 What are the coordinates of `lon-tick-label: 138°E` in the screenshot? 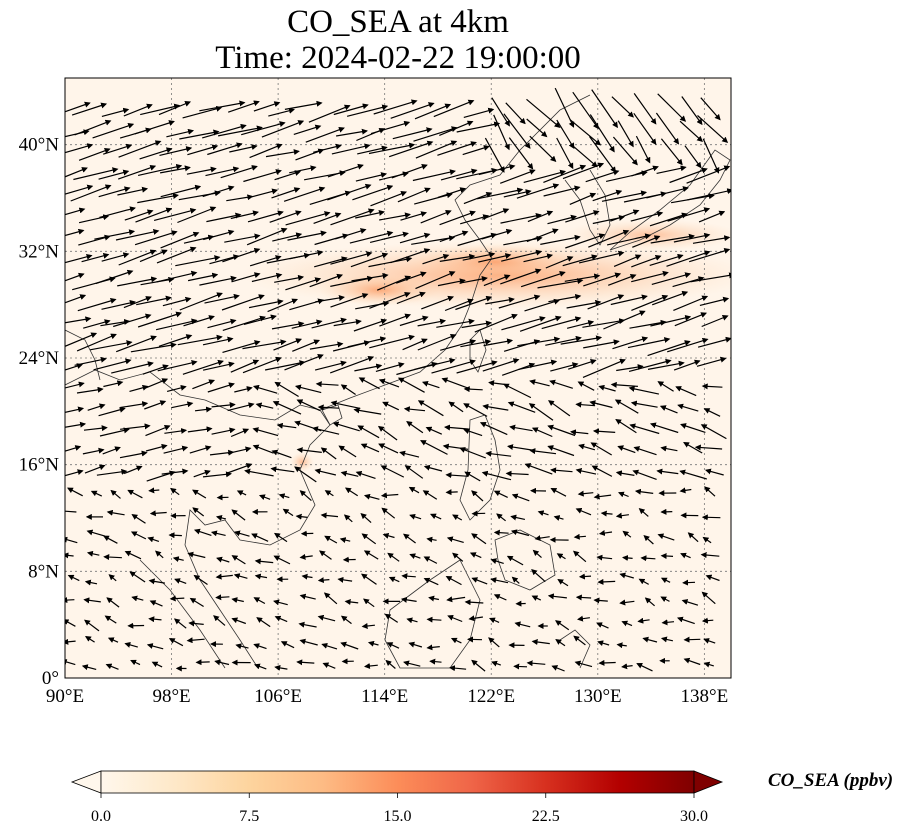 It's located at (705, 696).